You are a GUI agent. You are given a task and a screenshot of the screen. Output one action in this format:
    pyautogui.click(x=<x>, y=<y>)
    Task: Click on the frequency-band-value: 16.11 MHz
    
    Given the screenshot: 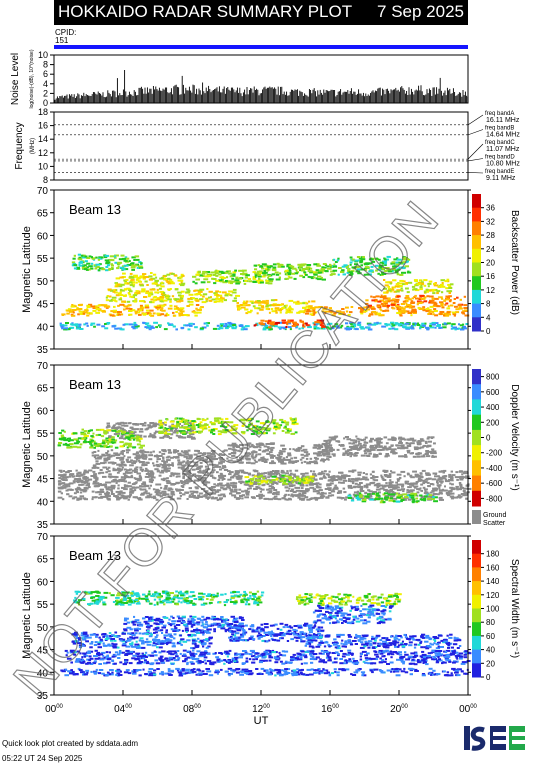 What is the action you would take?
    pyautogui.click(x=503, y=120)
    